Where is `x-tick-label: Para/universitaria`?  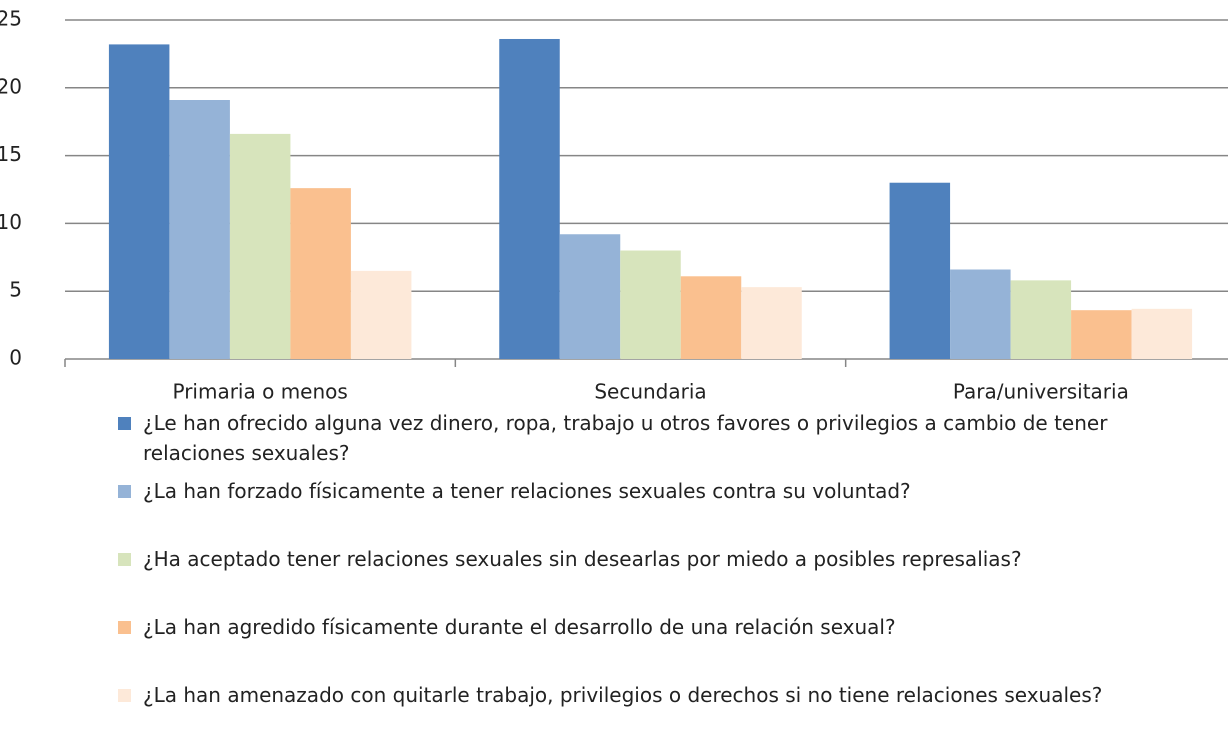
x-tick-label: Para/universitaria is located at coordinates (1041, 390).